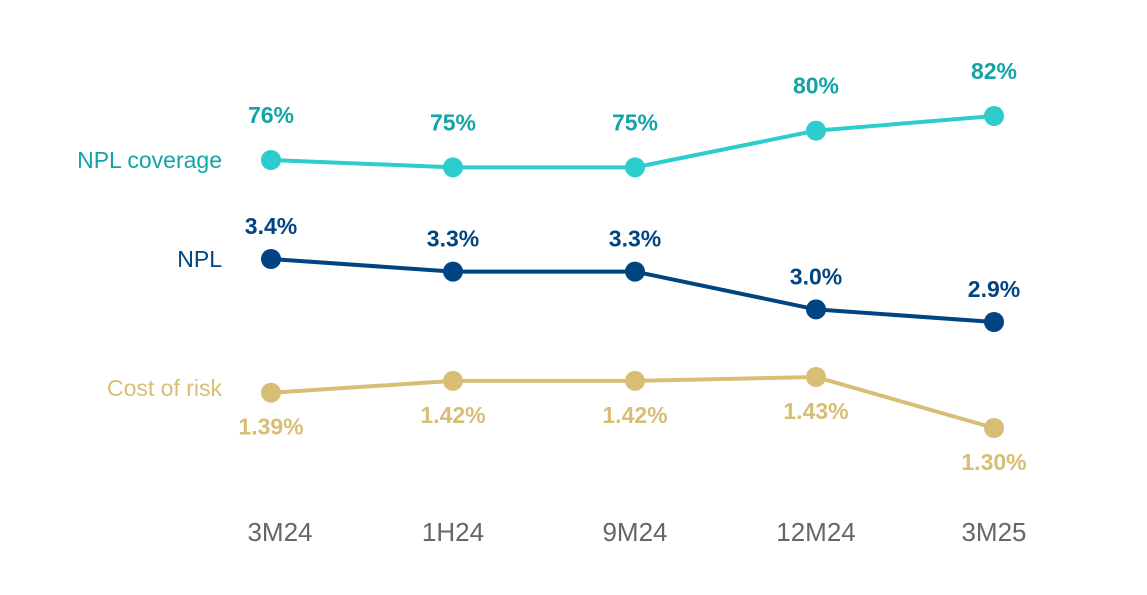 The width and height of the screenshot is (1147, 595). I want to click on cost-of-risk-series-label: Cost of risk, so click(165, 388).